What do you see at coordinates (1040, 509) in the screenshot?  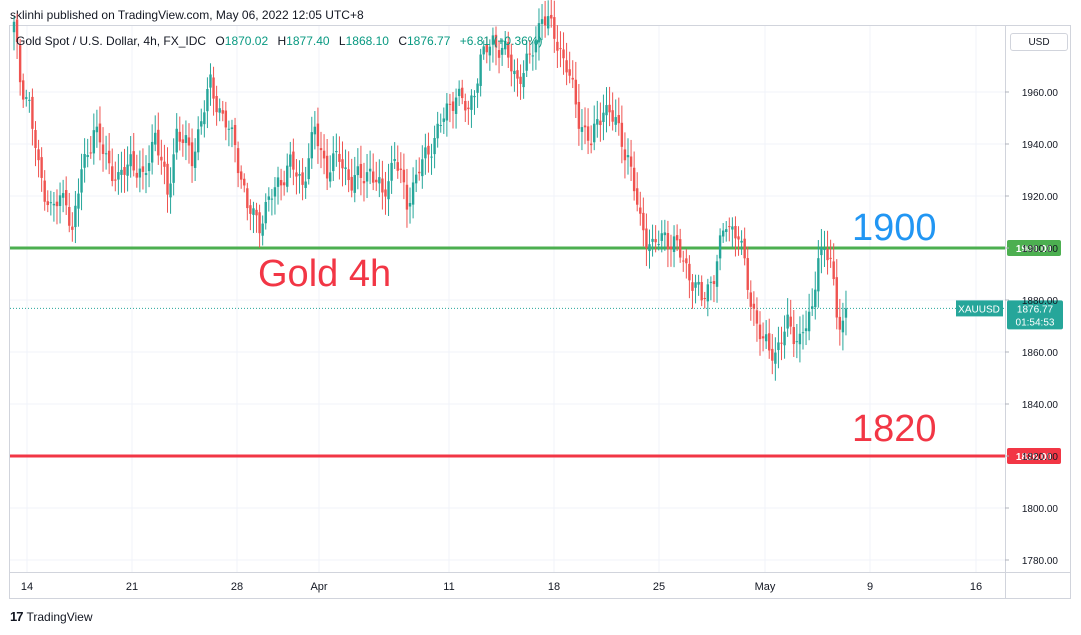 I see `price-tick-label: 1800.00` at bounding box center [1040, 509].